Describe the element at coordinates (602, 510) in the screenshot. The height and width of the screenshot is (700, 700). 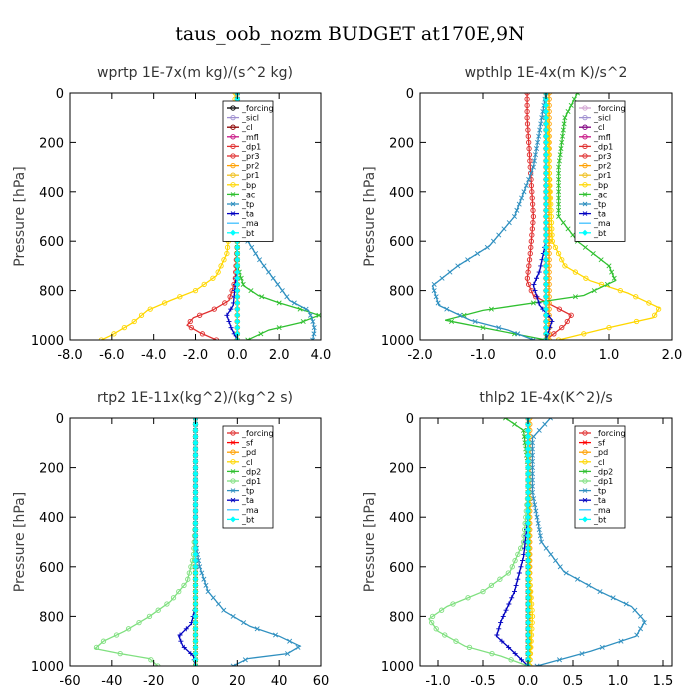
I see `legend-label: _ma` at that location.